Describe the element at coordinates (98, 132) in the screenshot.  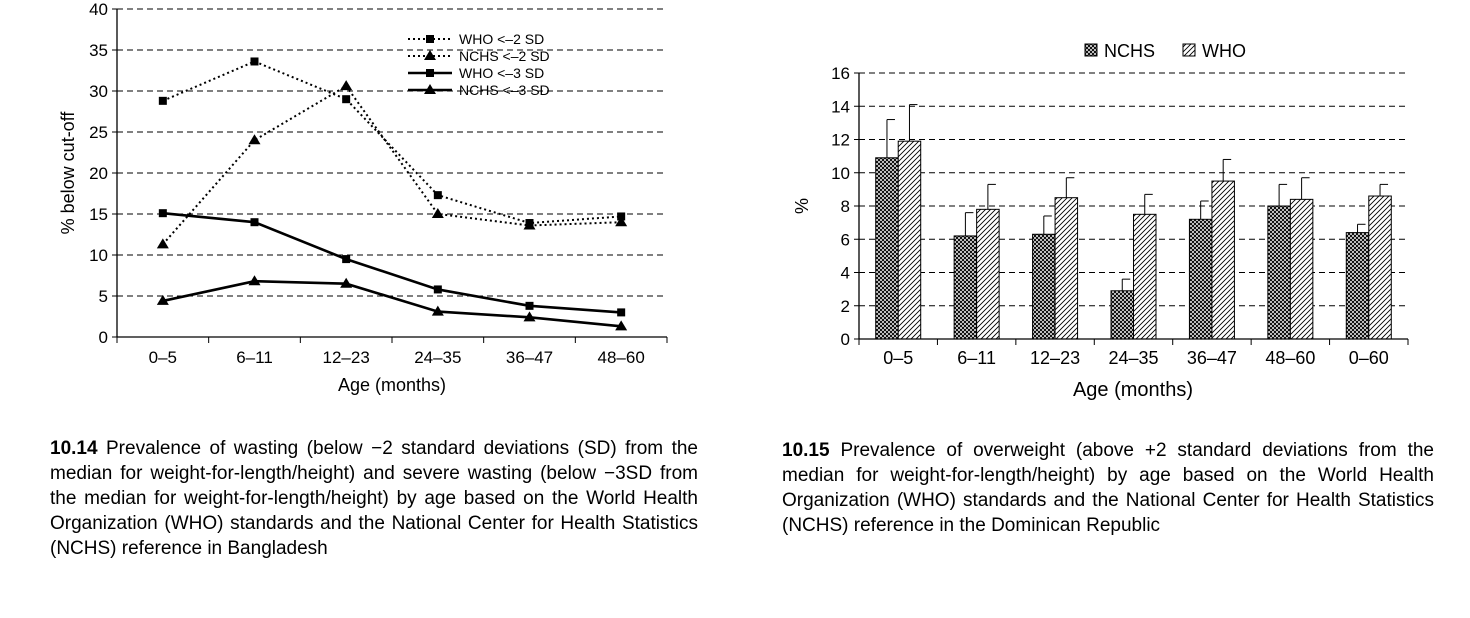
I see `y-tick-label: 25` at that location.